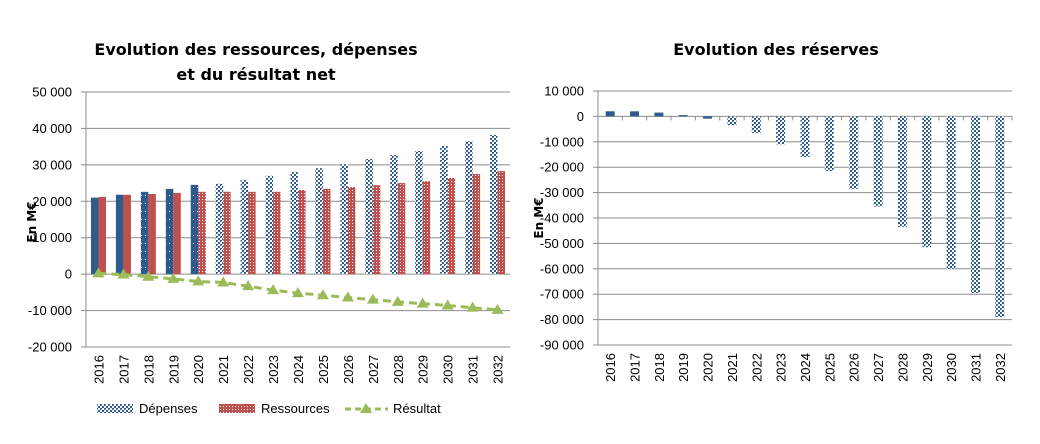  What do you see at coordinates (32, 221) in the screenshot?
I see `y-axis-label: En M€` at bounding box center [32, 221].